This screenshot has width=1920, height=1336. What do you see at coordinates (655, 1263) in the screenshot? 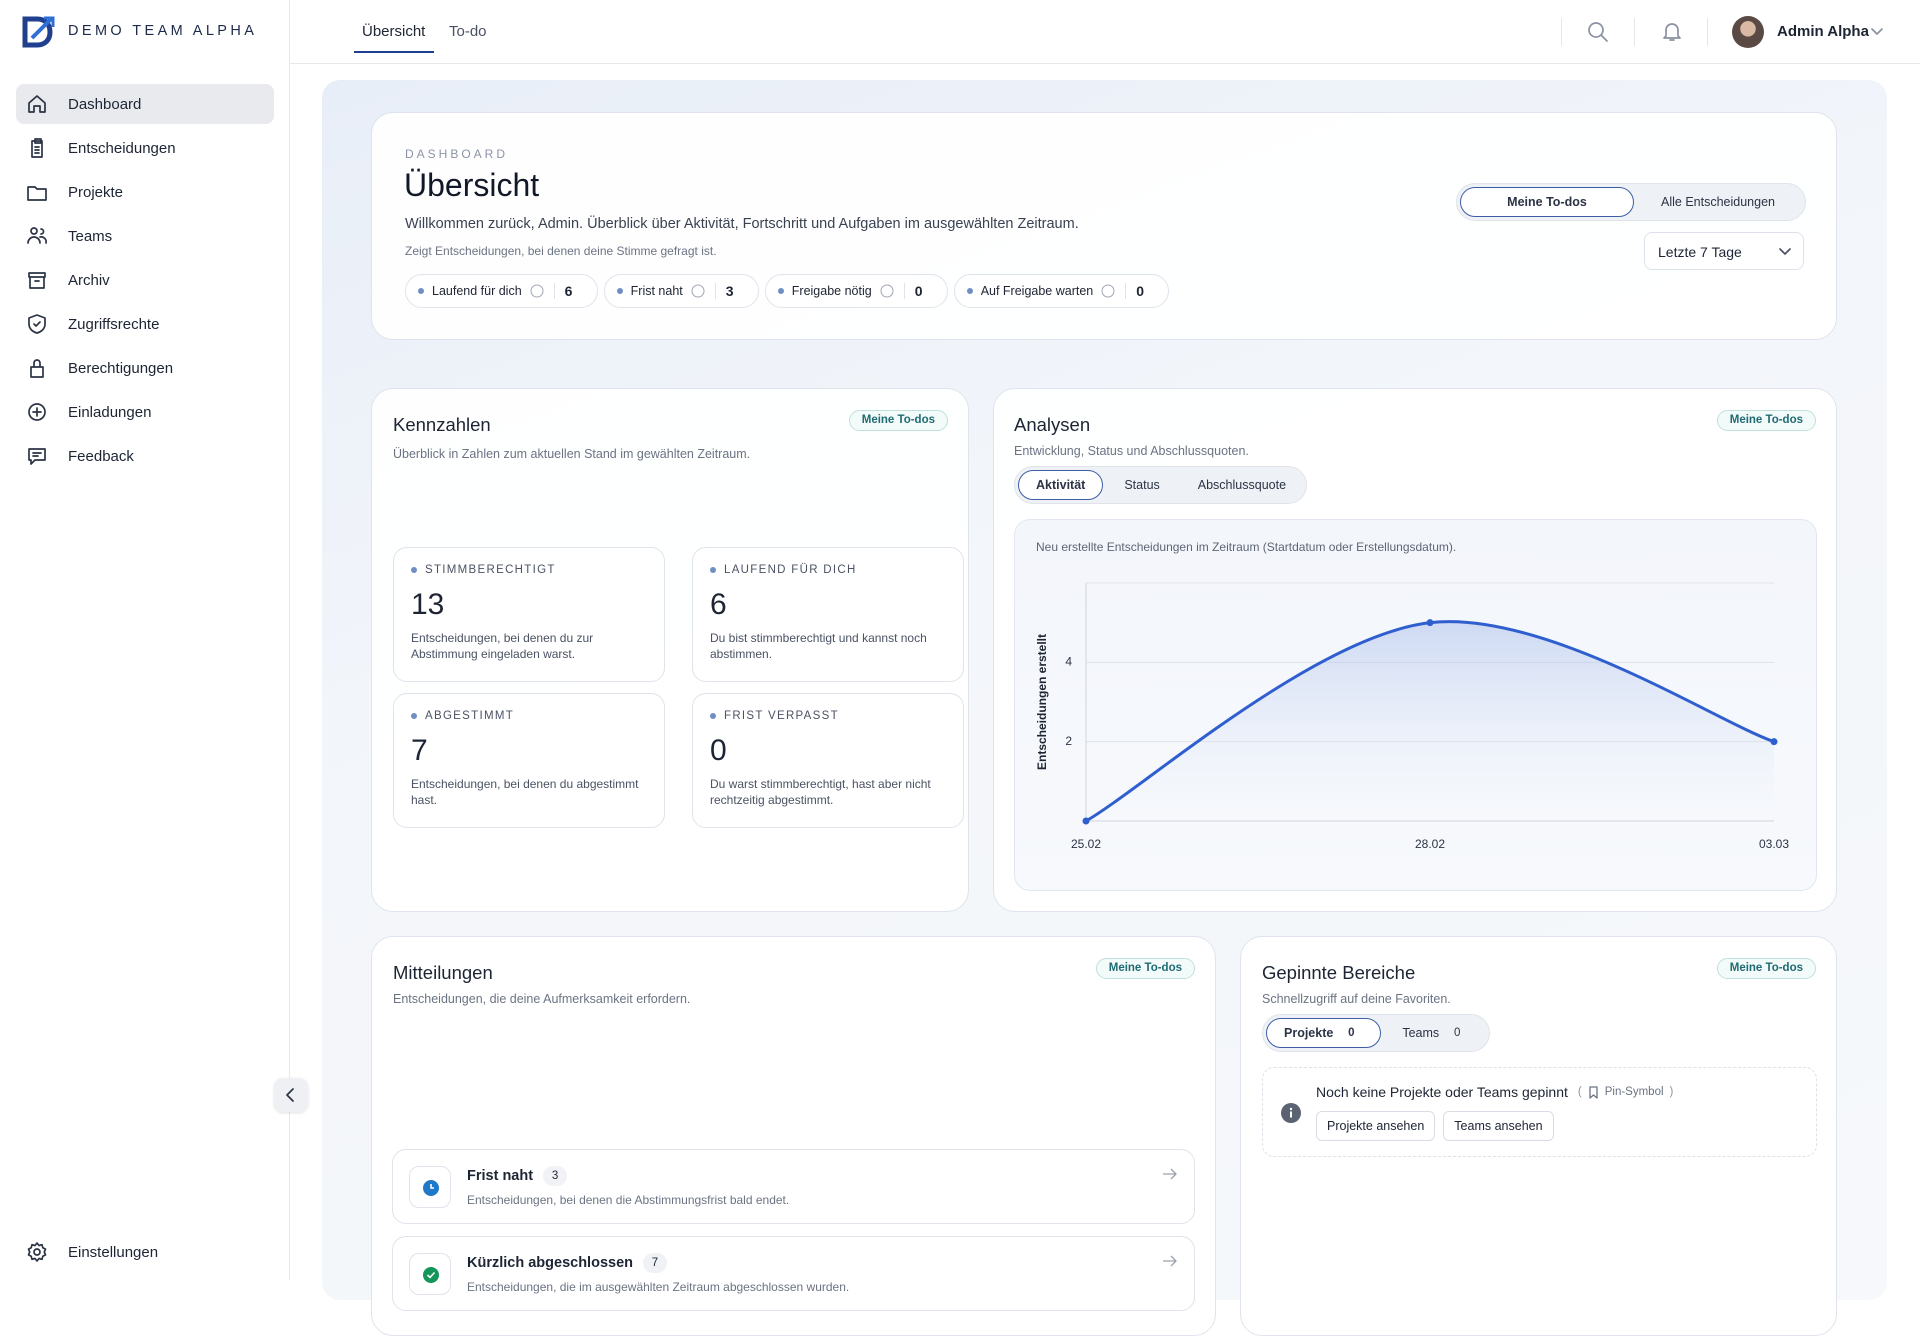
I see `item-count: 7` at bounding box center [655, 1263].